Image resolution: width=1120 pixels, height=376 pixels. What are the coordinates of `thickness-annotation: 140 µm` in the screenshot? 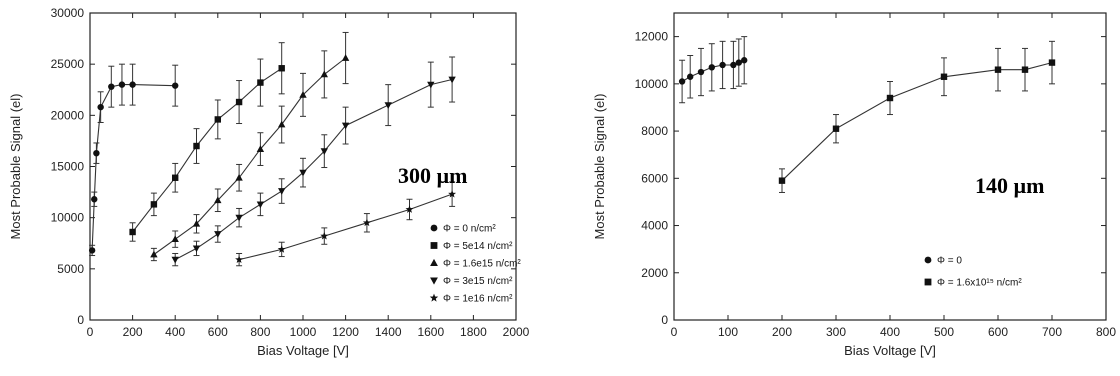 It's located at (1010, 185).